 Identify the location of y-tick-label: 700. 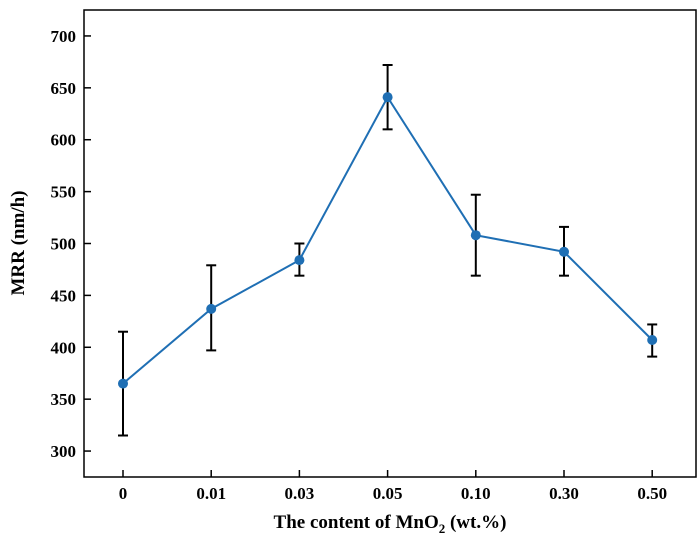
(64, 36).